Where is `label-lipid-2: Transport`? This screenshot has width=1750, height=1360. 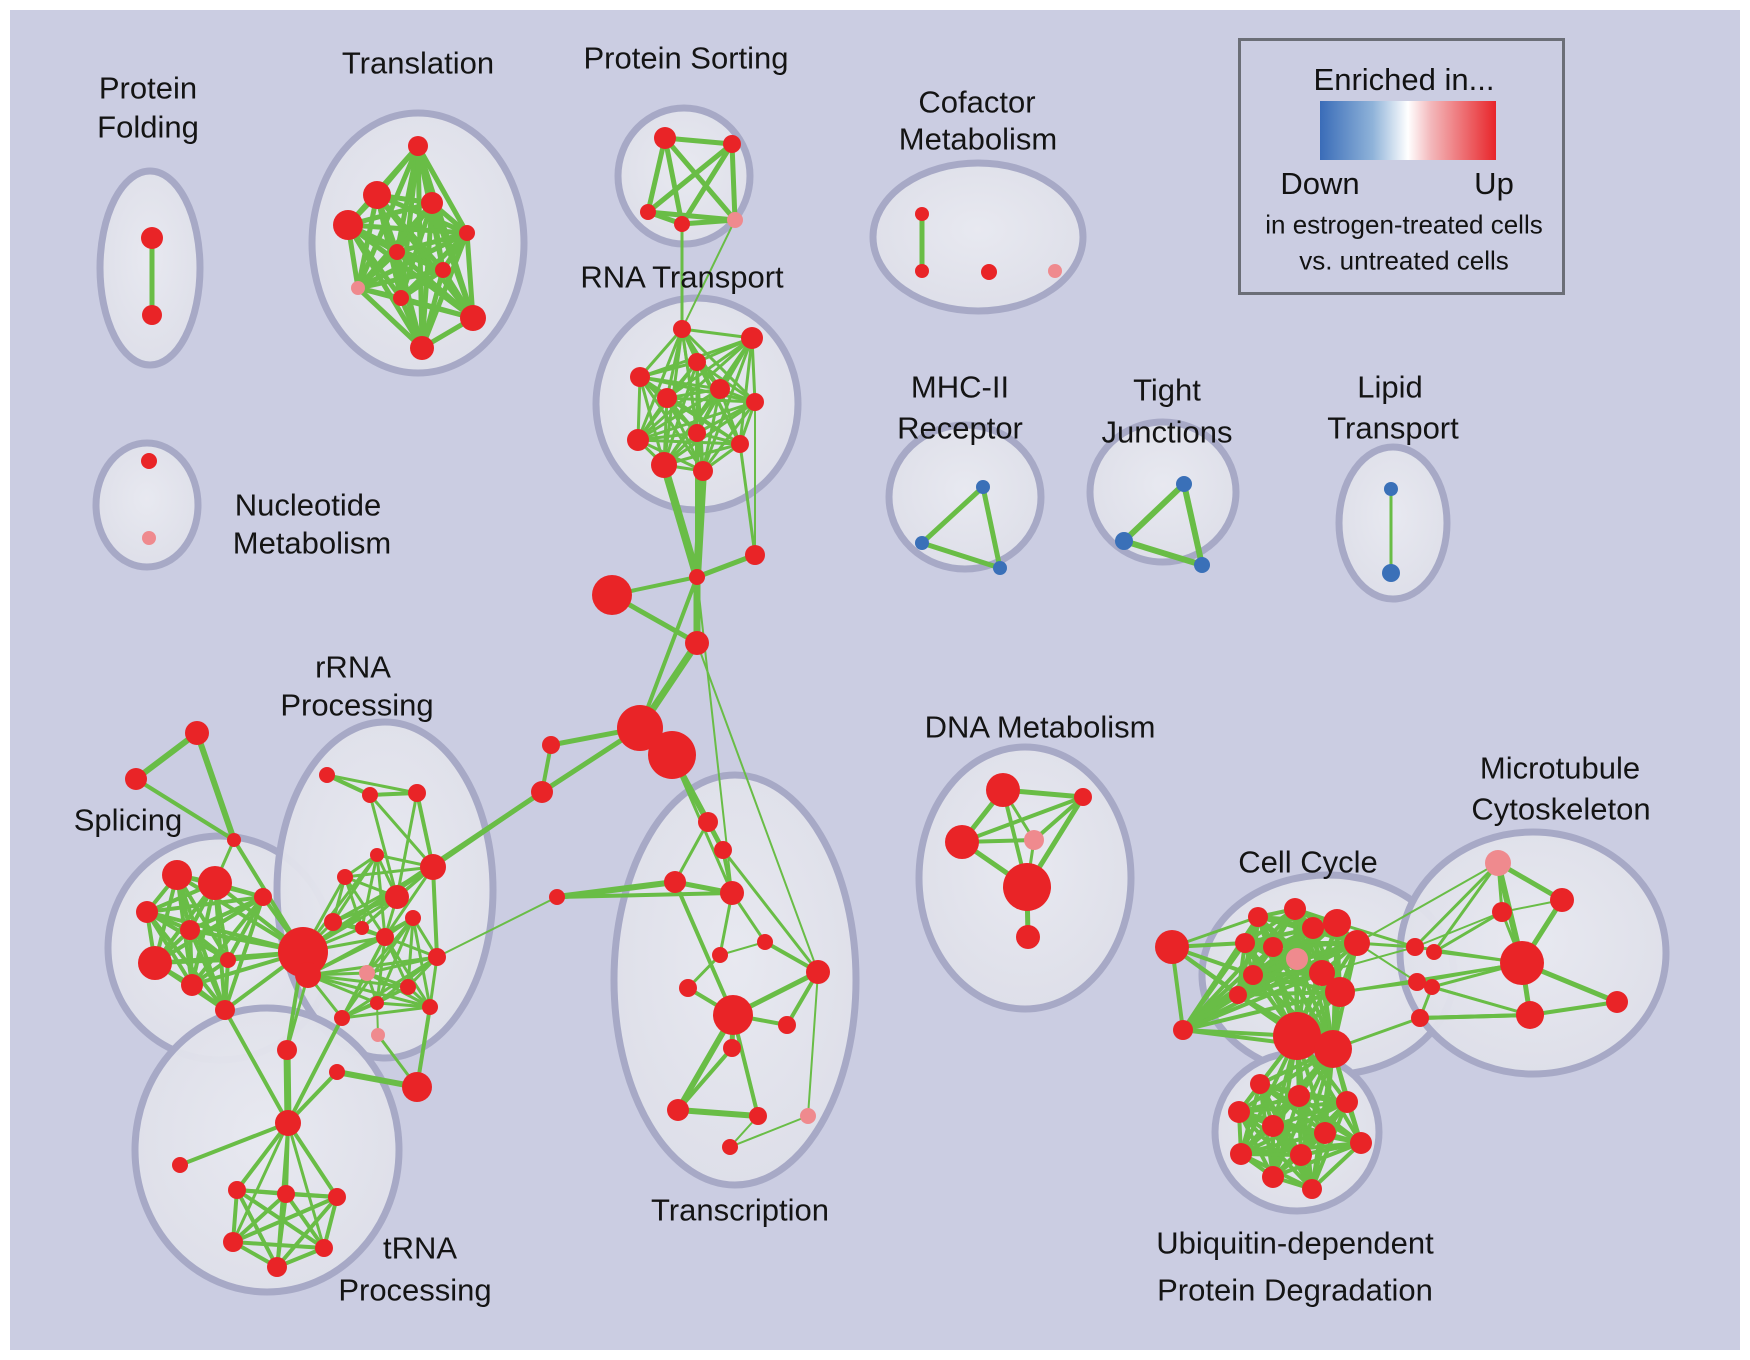 label-lipid-2: Transport is located at coordinates (1393, 428).